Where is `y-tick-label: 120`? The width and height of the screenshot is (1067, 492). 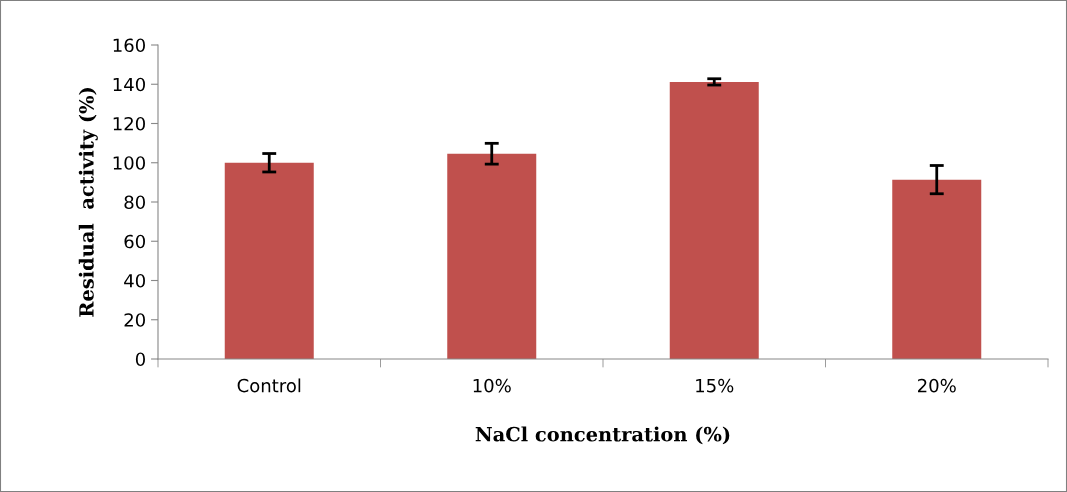
y-tick-label: 120 is located at coordinates (129, 123).